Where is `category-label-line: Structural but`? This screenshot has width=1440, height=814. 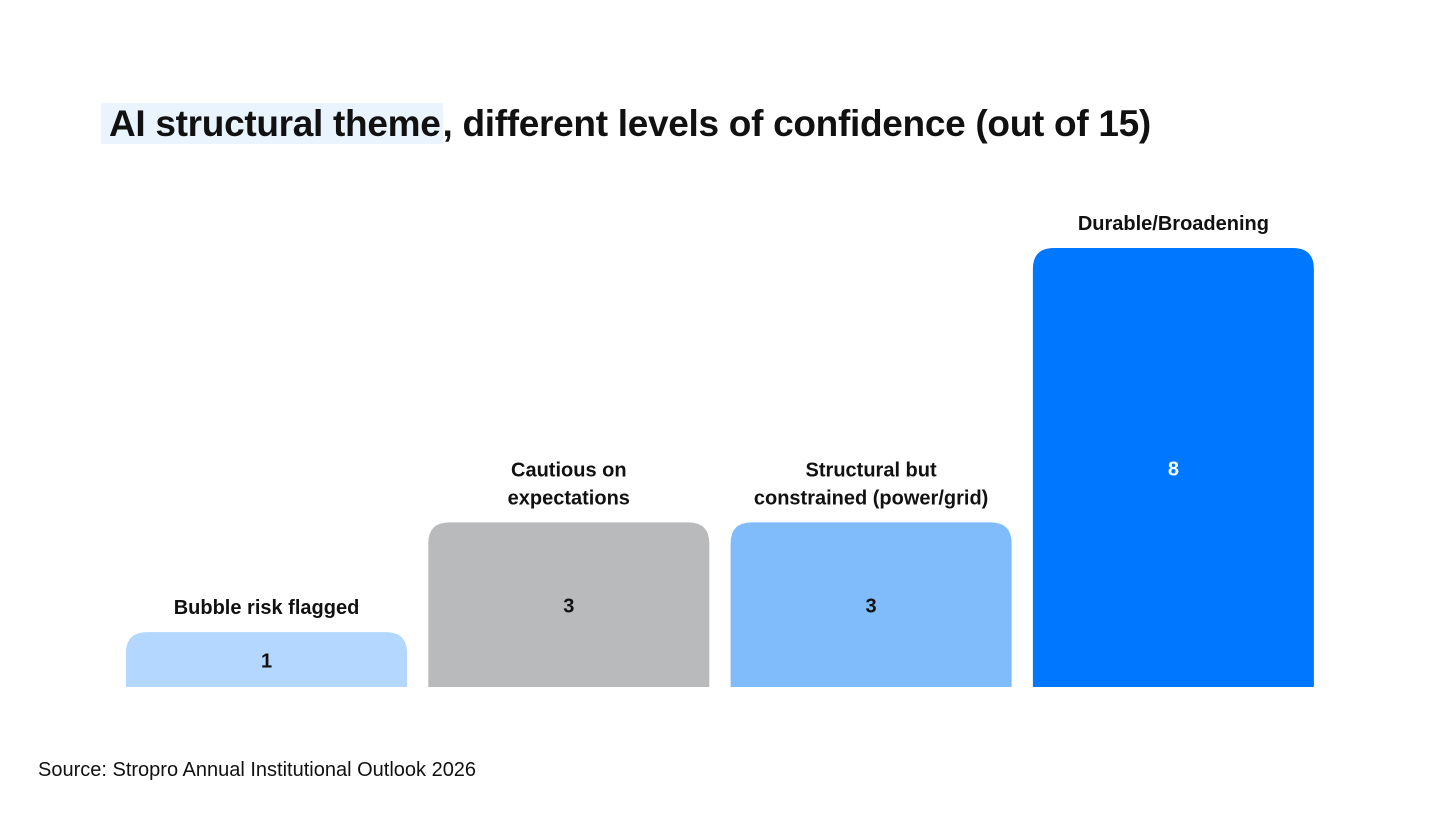
category-label-line: Structural but is located at coordinates (871, 470).